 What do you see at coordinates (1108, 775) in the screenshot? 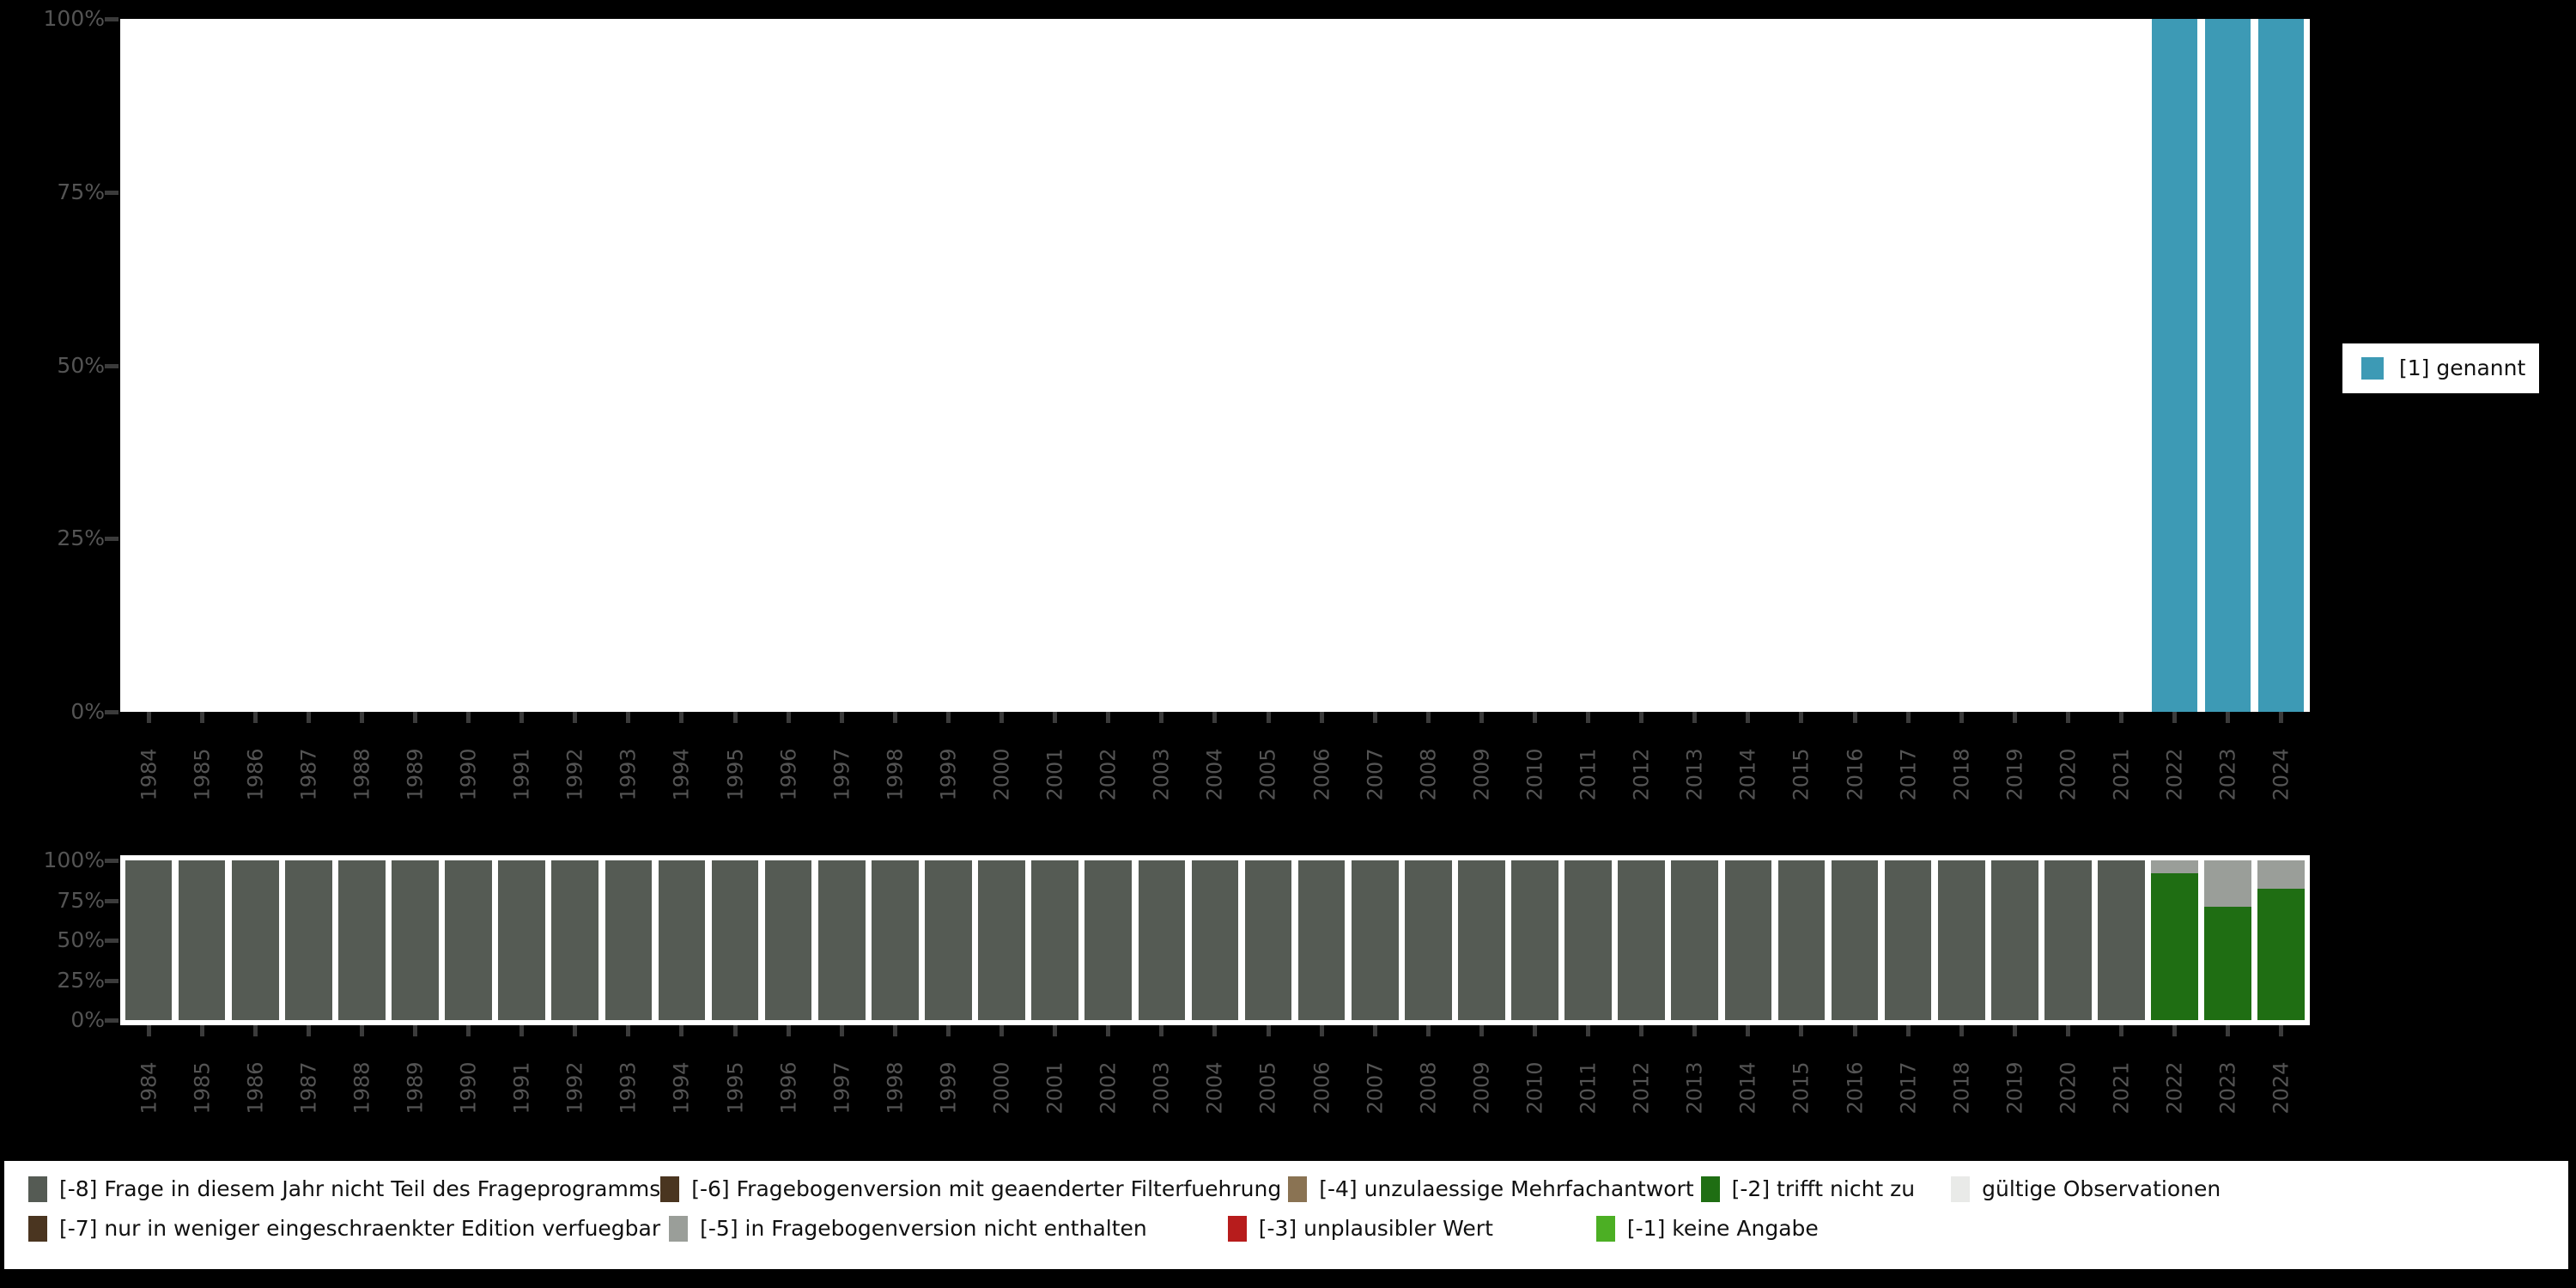
I see `x-axis-tick-label: 2002` at bounding box center [1108, 775].